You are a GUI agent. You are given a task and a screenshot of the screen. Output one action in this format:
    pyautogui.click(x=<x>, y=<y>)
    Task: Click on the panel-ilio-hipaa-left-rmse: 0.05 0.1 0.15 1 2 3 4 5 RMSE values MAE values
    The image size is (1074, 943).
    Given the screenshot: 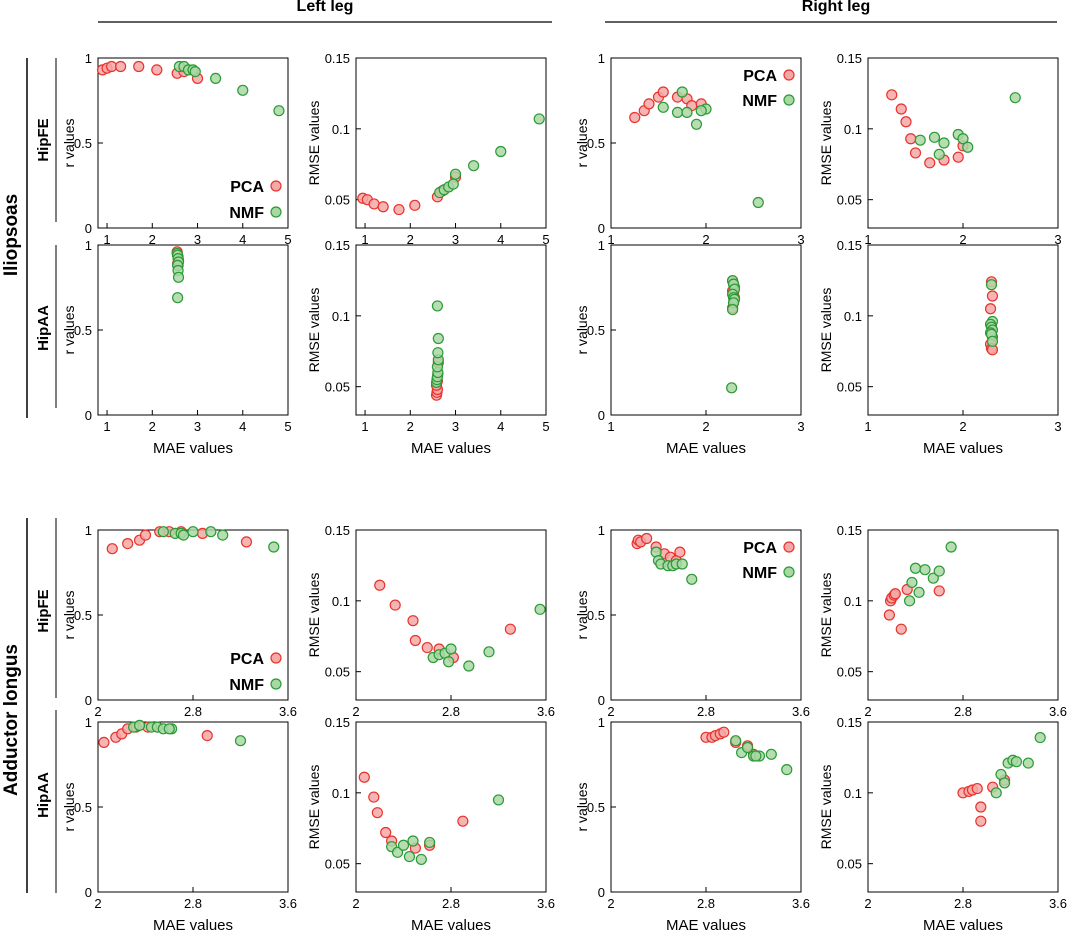 What is the action you would take?
    pyautogui.click(x=428, y=347)
    